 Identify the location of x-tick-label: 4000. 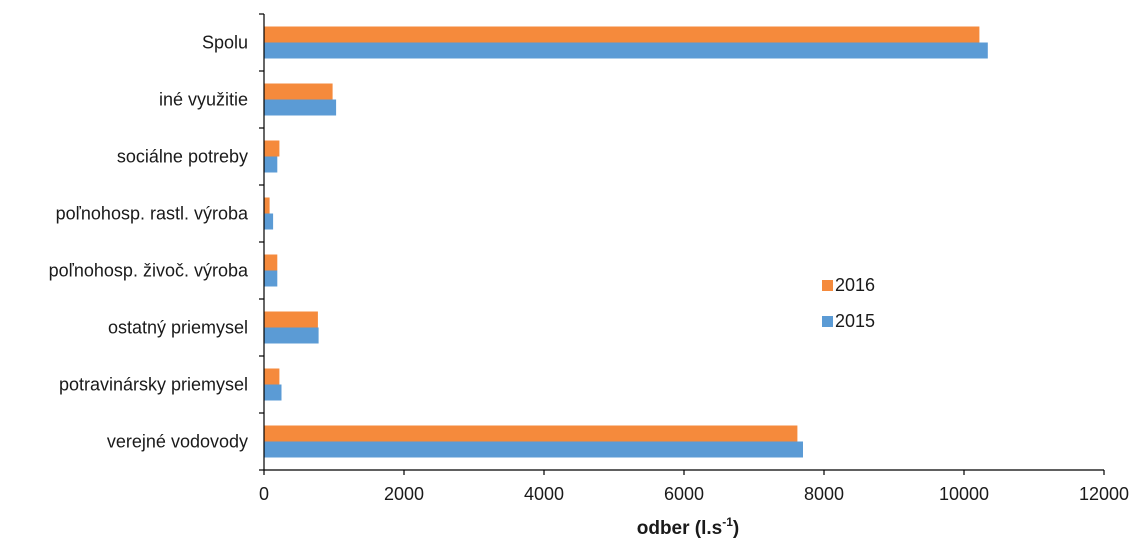
(544, 494).